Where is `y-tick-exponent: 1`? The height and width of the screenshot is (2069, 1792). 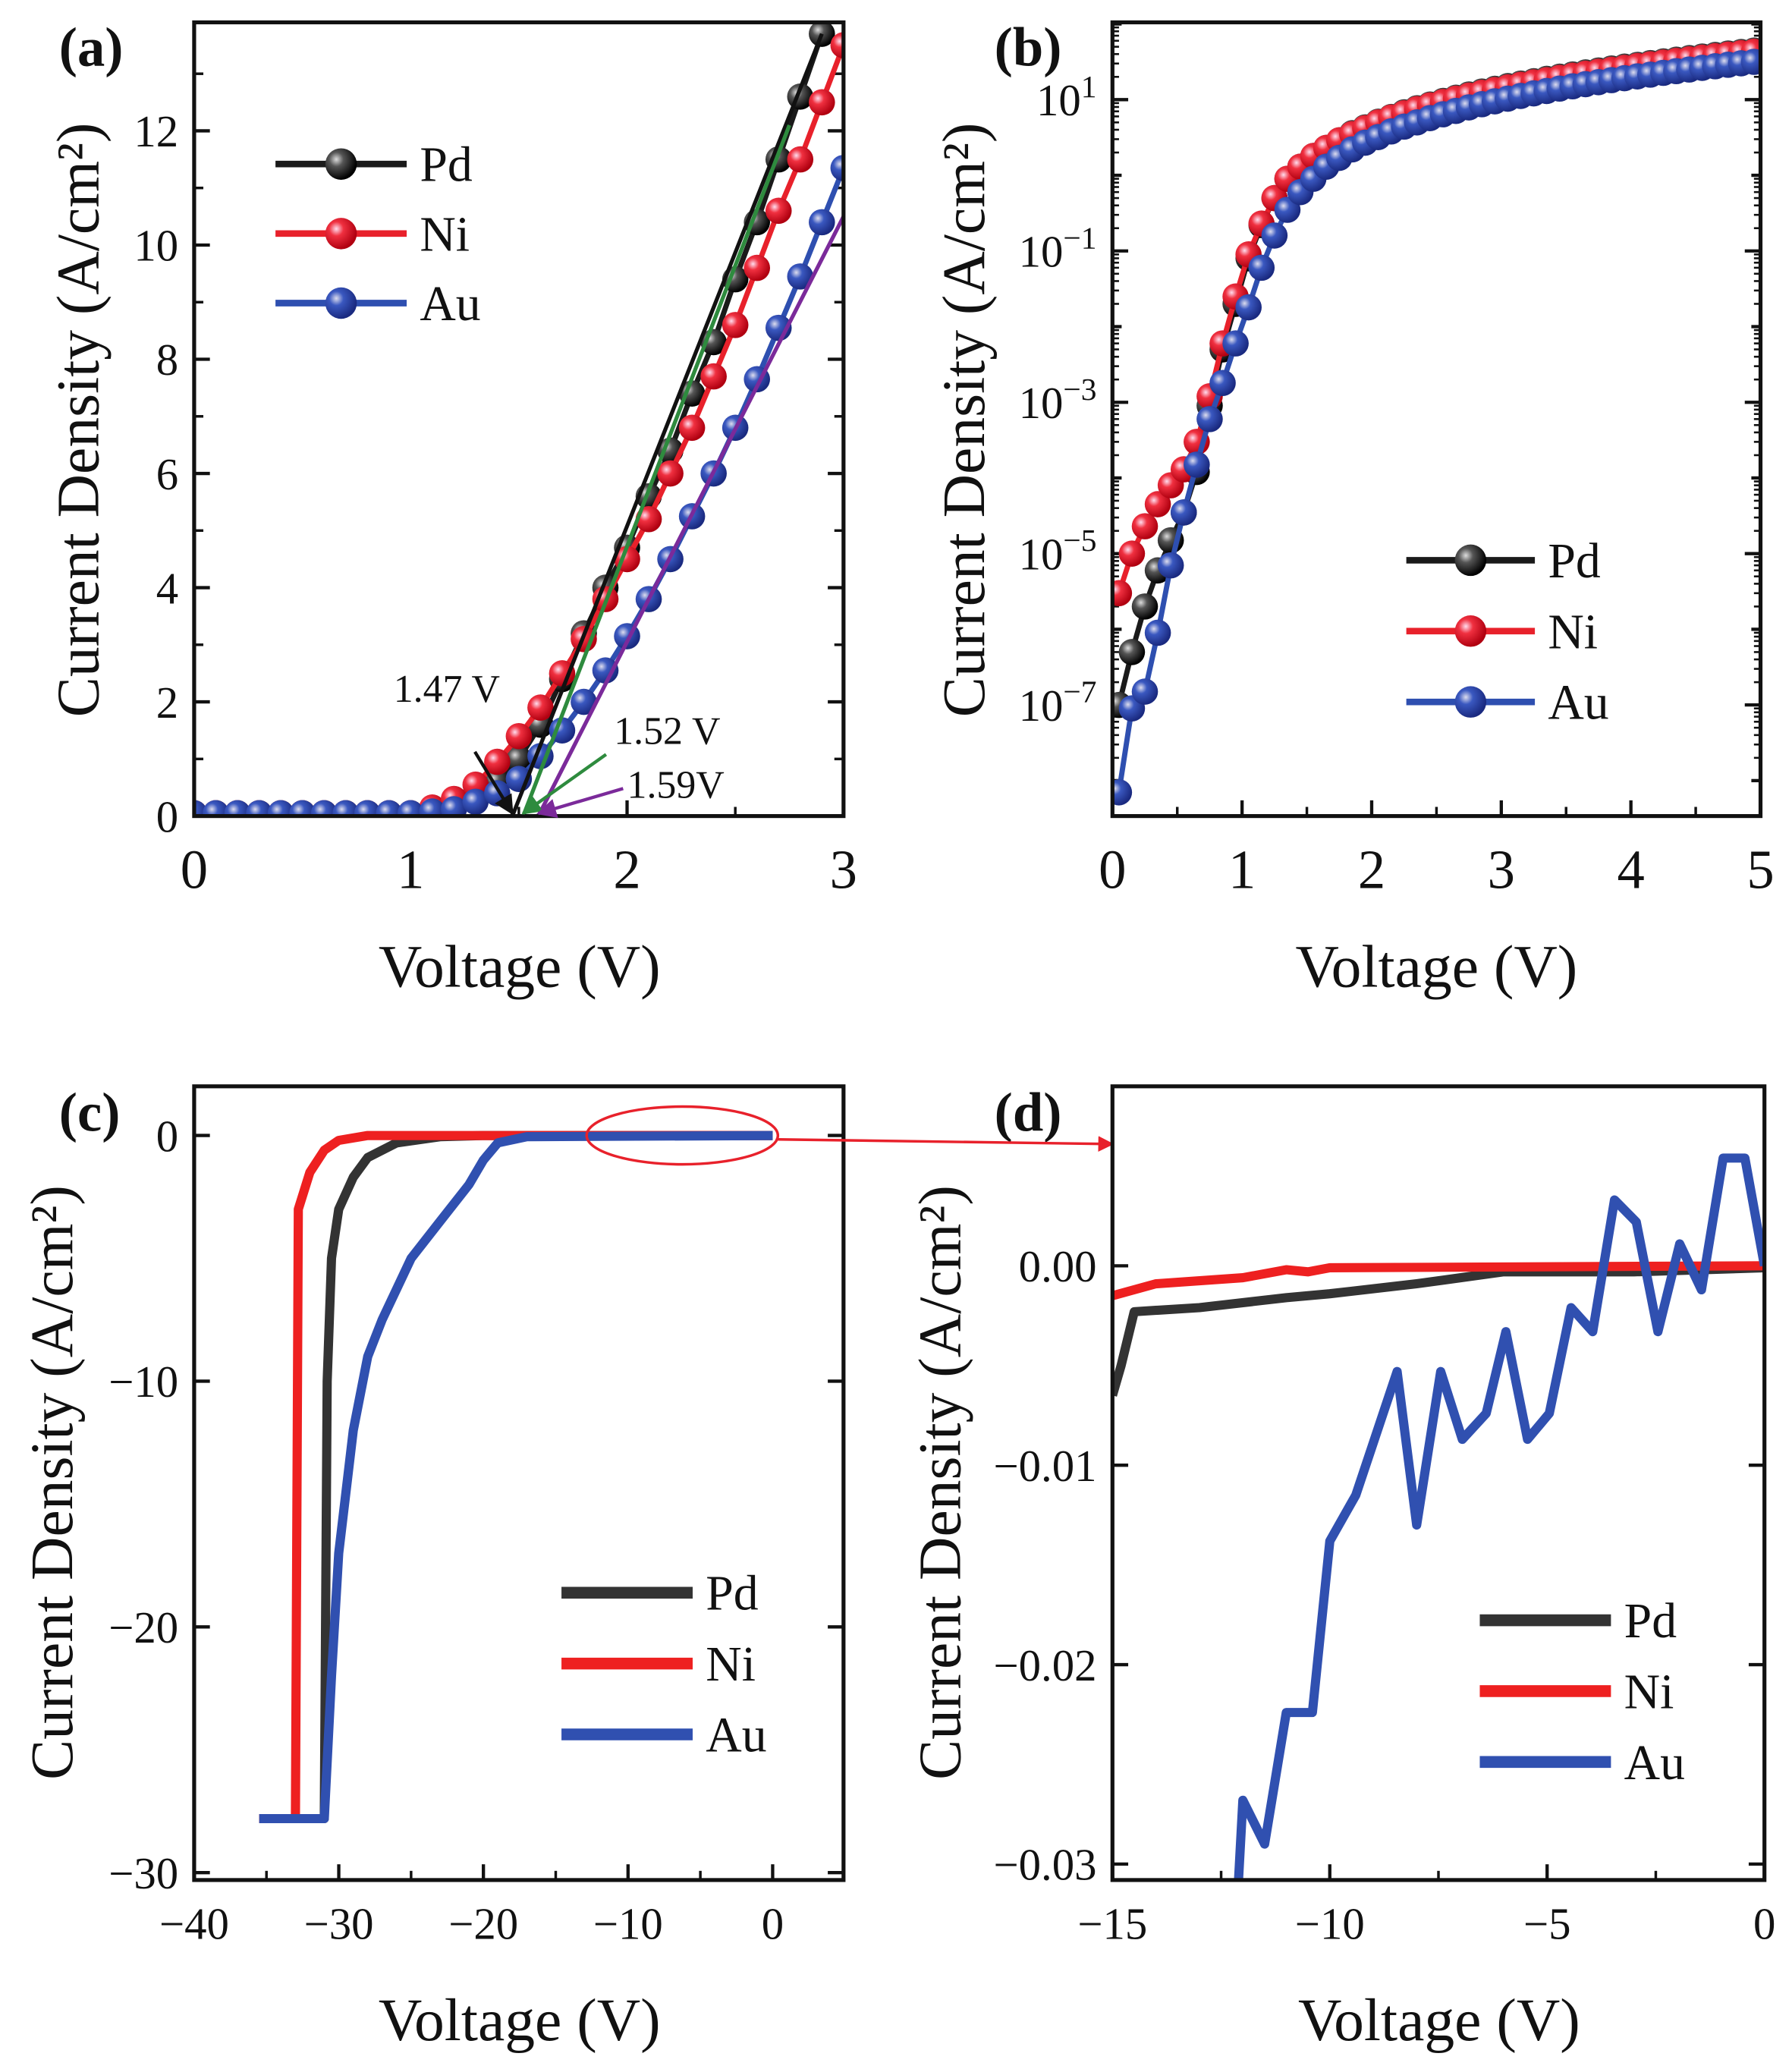 y-tick-exponent: 1 is located at coordinates (1089, 87).